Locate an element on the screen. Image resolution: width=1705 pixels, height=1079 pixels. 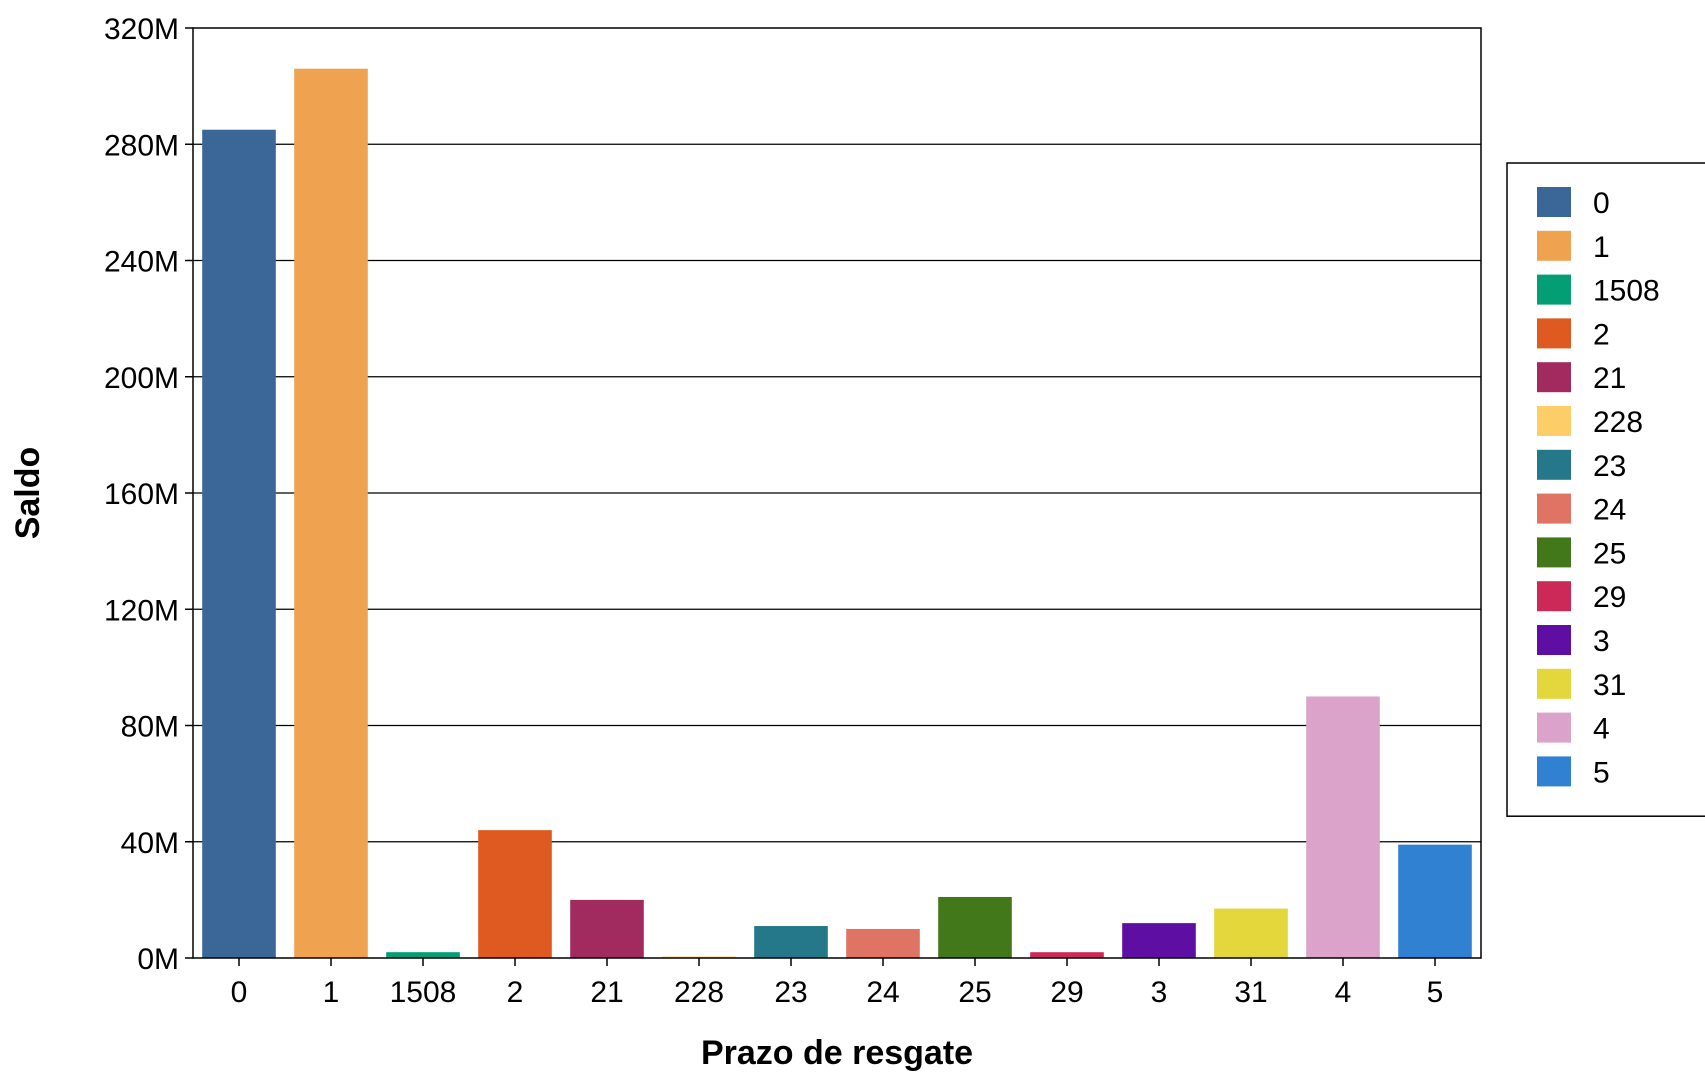
legend-label: 2 is located at coordinates (1601, 334).